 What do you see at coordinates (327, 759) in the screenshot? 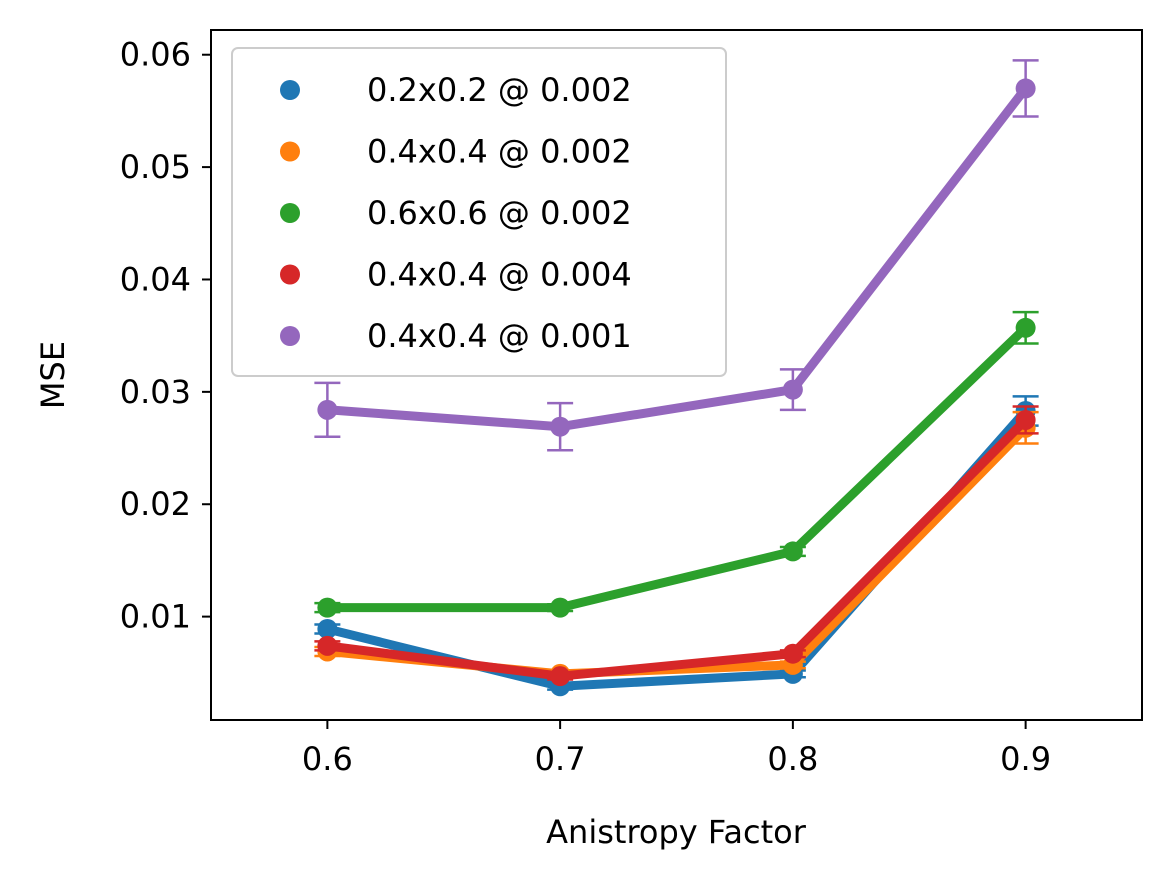
I see `x-tick-label: 0.6` at bounding box center [327, 759].